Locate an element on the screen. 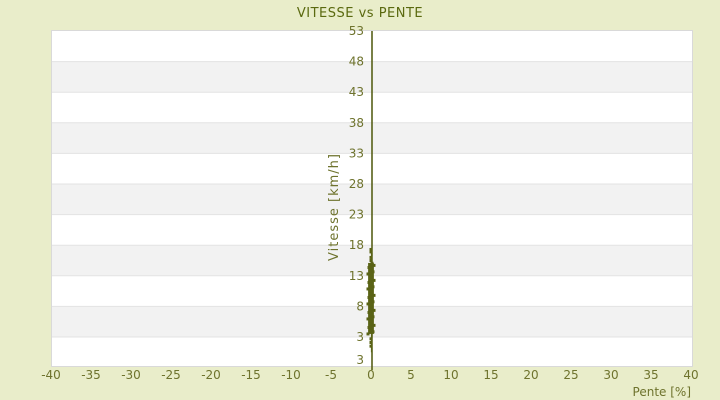 This screenshot has width=720, height=400. y-tick-label: 3 is located at coordinates (360, 337).